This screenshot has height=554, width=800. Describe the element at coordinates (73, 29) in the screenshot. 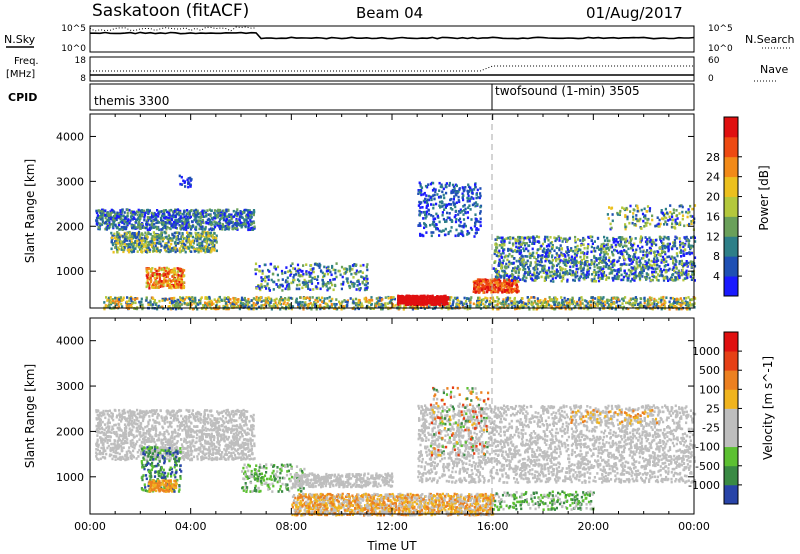

I see `noise-left-top-tick: 10^5` at that location.